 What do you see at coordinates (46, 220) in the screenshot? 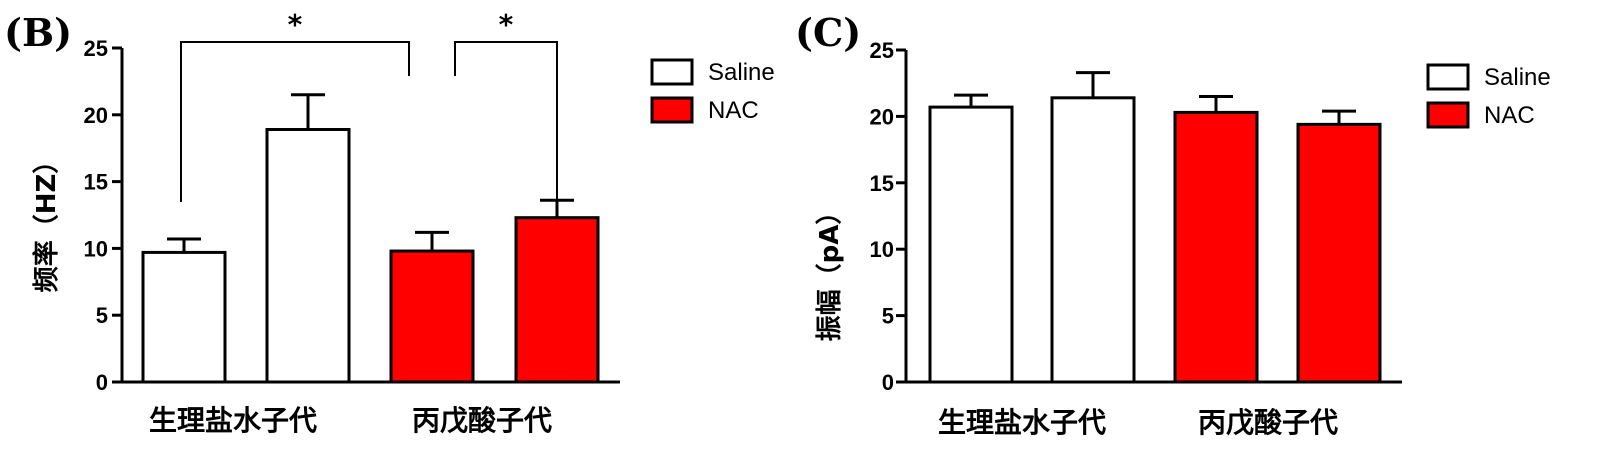
I see `panel-b-y-axis-title: 频率（HZ）` at bounding box center [46, 220].